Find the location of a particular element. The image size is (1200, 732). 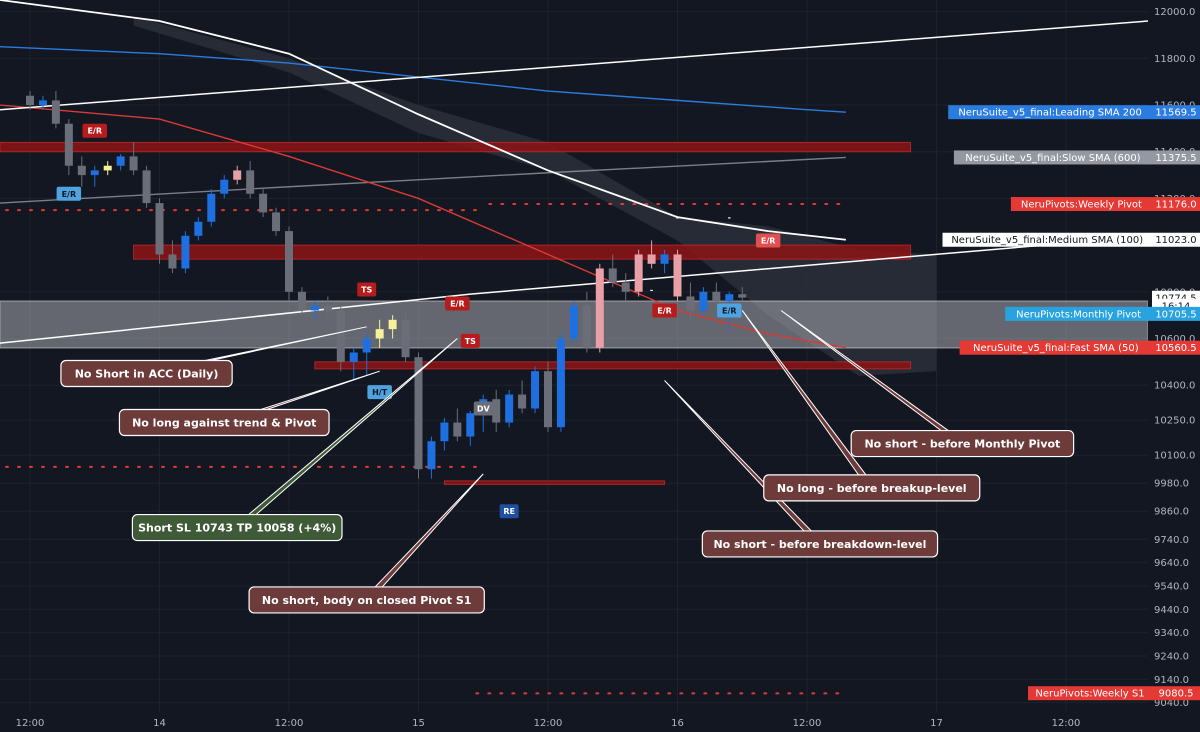

price-tick-label: 10400.0 is located at coordinates (1174, 386).